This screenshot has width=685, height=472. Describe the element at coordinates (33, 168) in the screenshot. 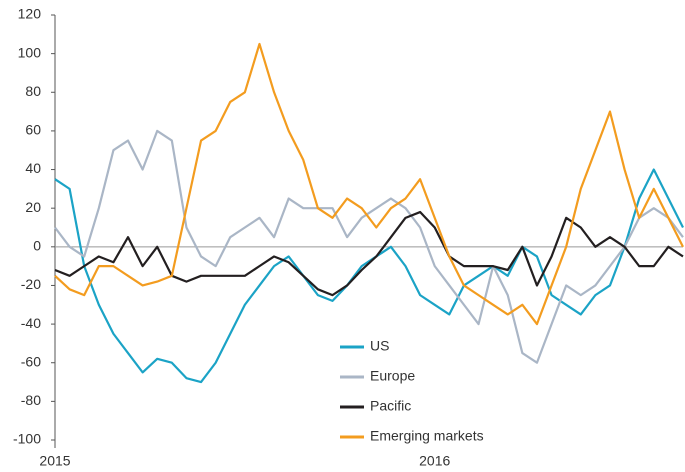

I see `y-tick-label: 40` at that location.